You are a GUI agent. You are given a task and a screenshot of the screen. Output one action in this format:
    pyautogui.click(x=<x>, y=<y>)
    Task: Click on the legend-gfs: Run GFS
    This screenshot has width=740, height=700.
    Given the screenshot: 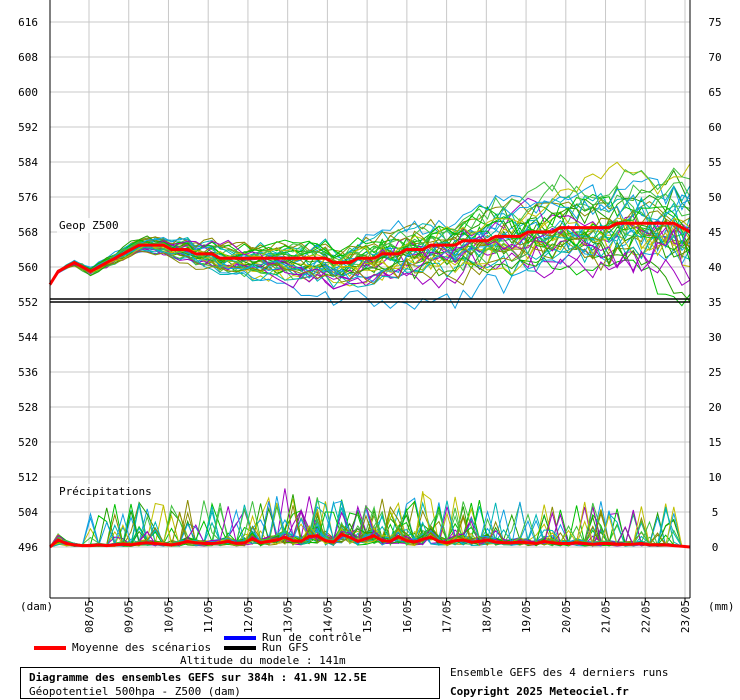 What is the action you would take?
    pyautogui.click(x=266, y=647)
    